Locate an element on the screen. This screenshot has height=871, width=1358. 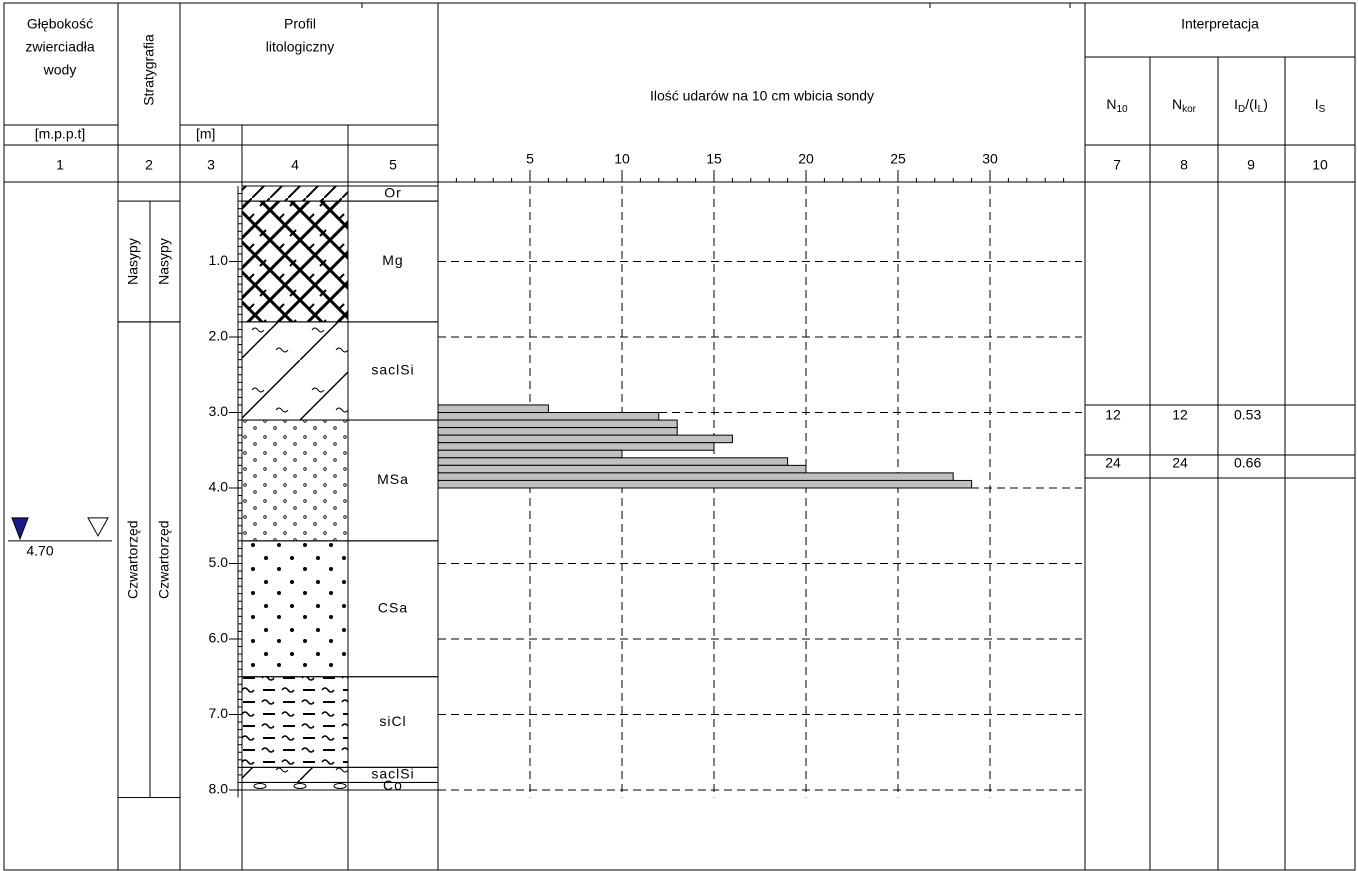
header-text: Stratygrafia is located at coordinates (149, 70).